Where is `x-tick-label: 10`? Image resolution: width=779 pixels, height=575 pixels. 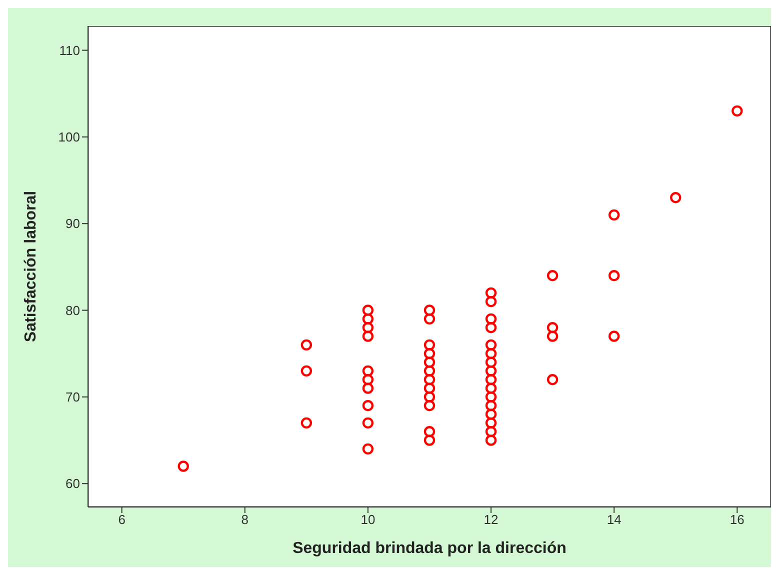 x-tick-label: 10 is located at coordinates (368, 520).